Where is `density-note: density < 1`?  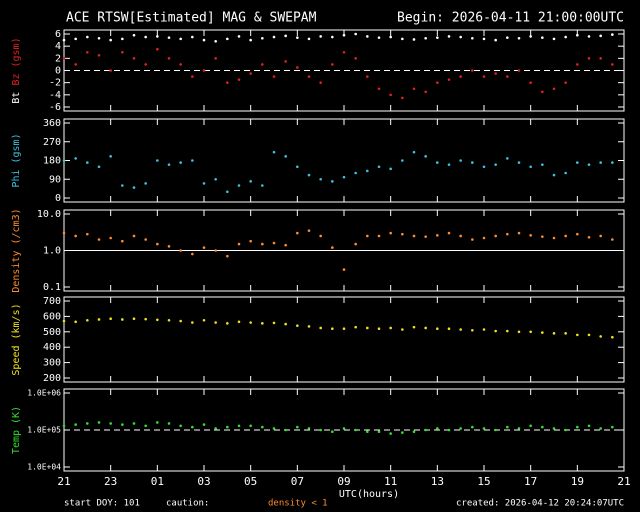 density-note: density < 1 is located at coordinates (298, 504).